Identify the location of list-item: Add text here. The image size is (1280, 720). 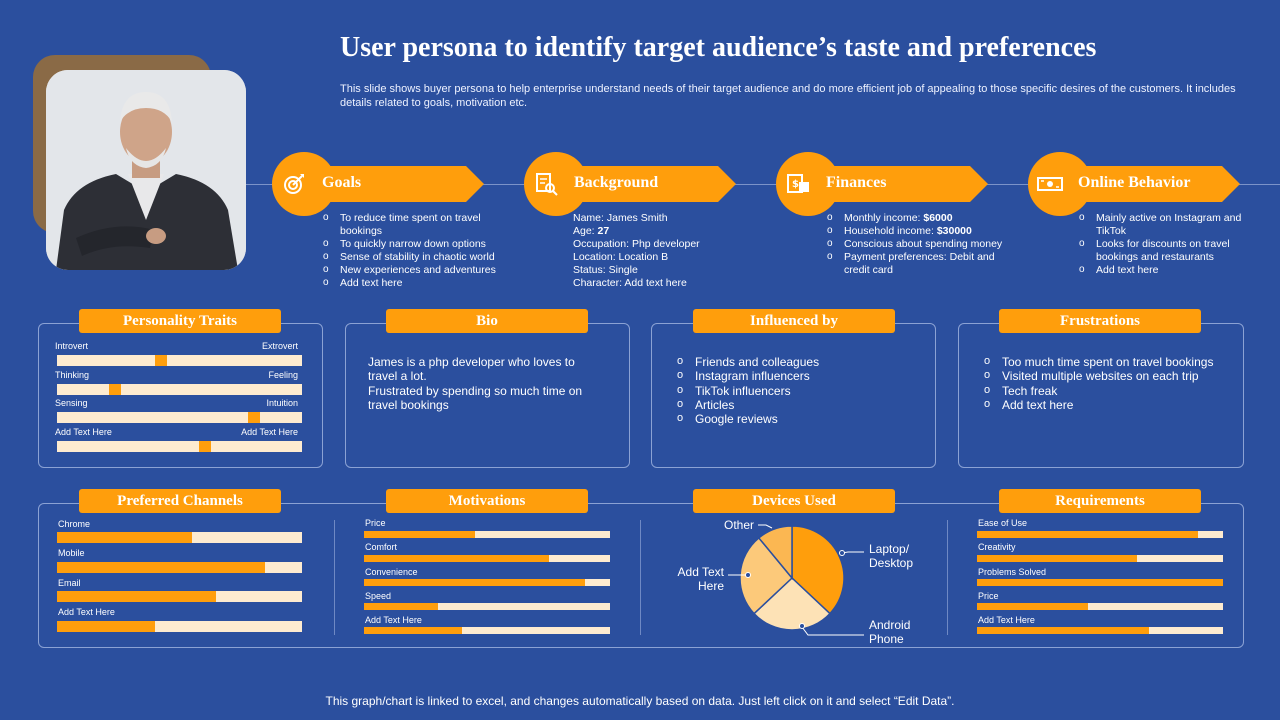
(1110, 404).